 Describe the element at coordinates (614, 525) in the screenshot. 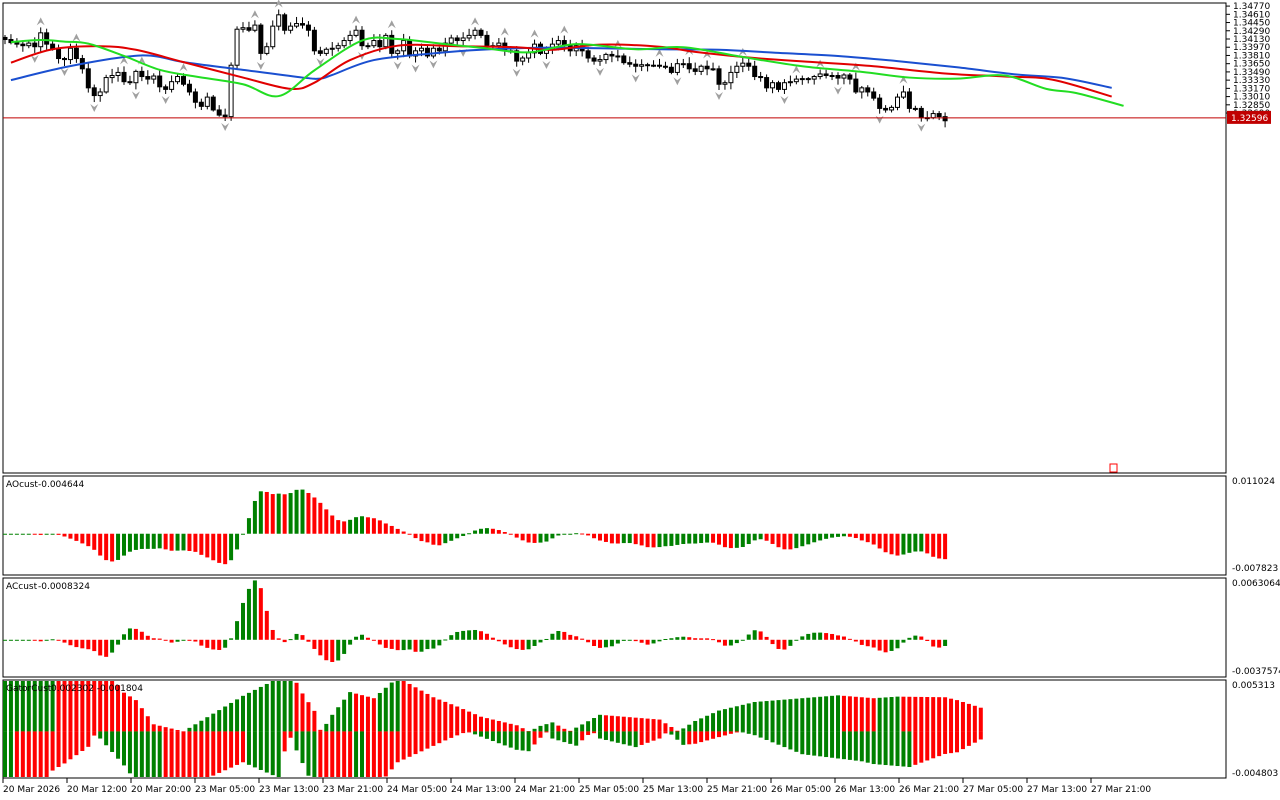

I see `ao-panel: AOcust -0.004644` at that location.